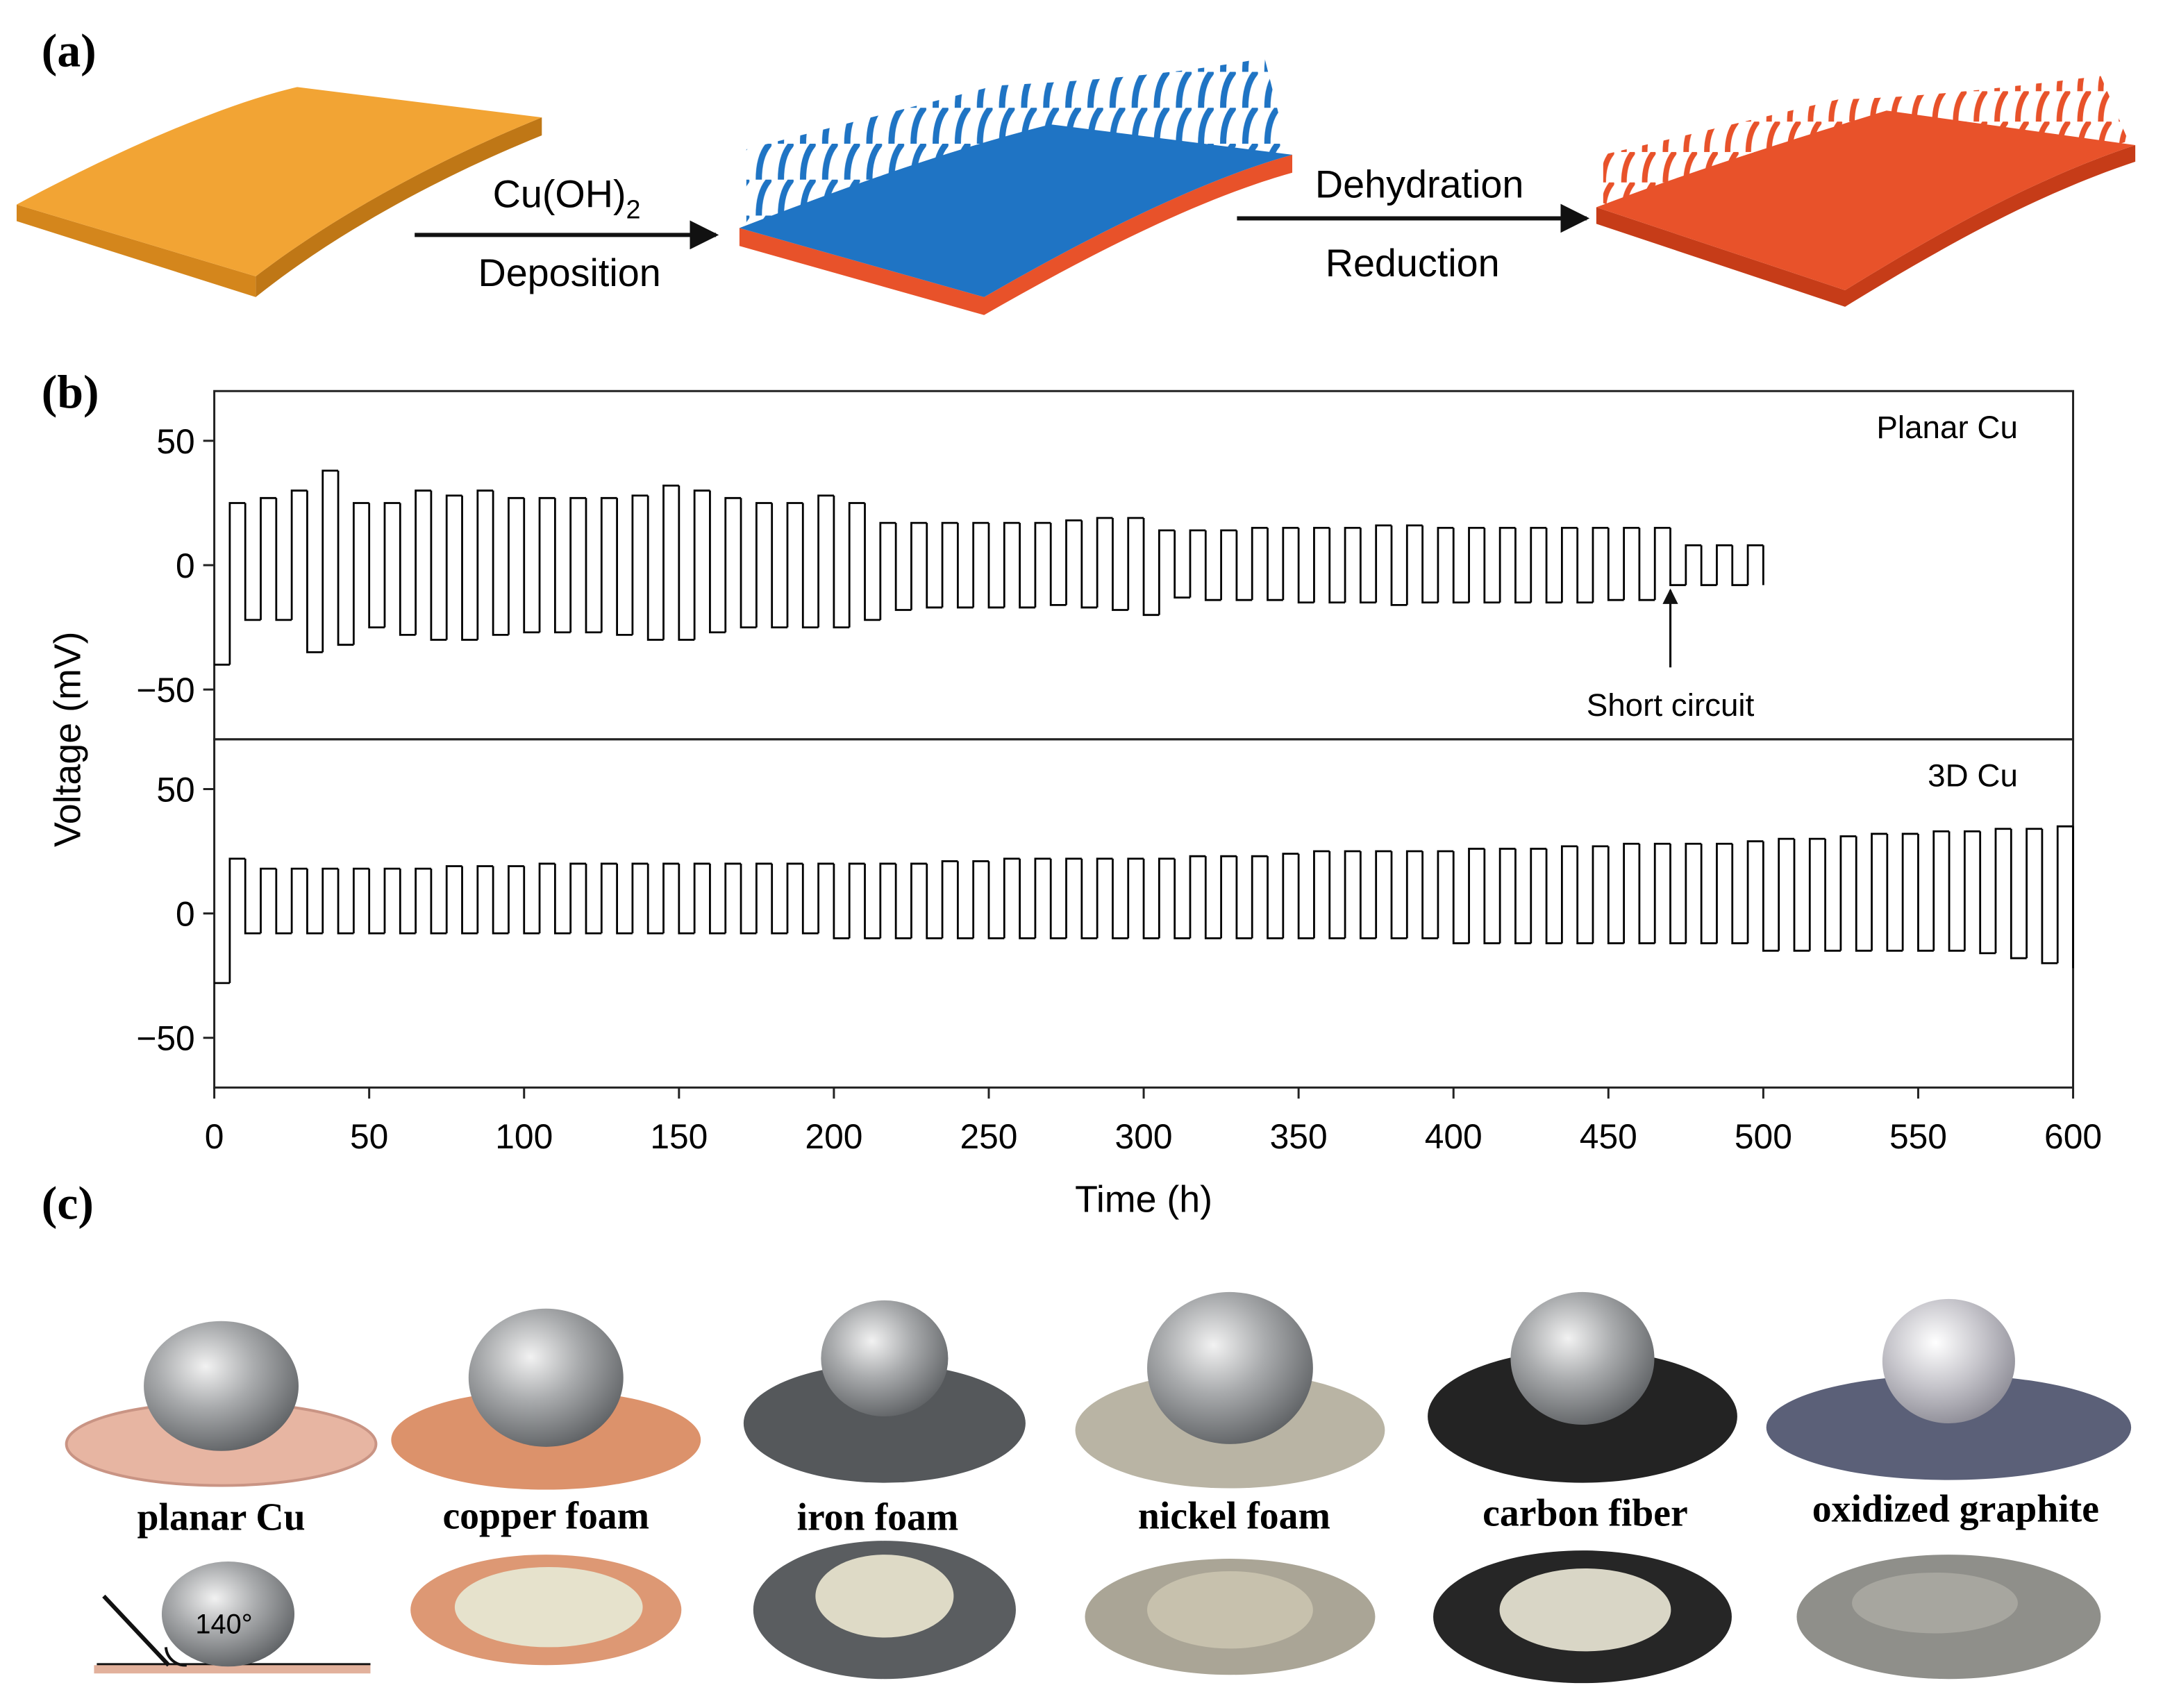 The image size is (2163, 1708). What do you see at coordinates (633, 209) in the screenshot?
I see `subscript: 2` at bounding box center [633, 209].